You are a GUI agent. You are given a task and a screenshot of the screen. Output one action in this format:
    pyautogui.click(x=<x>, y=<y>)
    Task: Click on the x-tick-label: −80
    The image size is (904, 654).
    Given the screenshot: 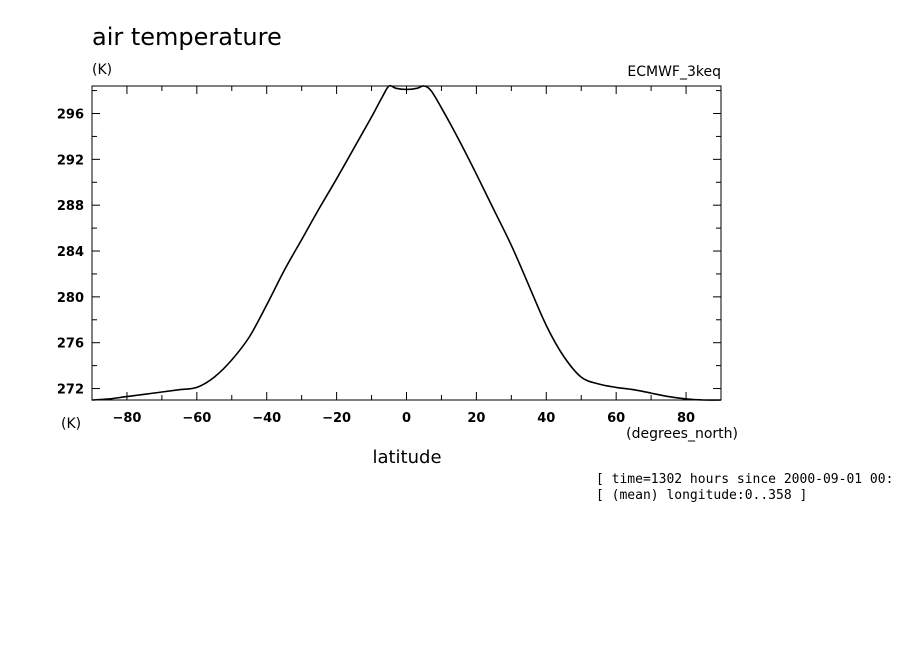 What is the action you would take?
    pyautogui.click(x=126, y=418)
    